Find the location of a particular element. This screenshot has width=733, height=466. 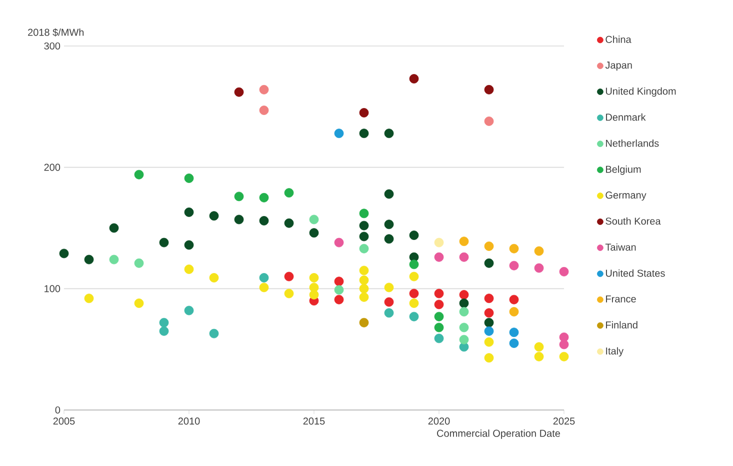

legend-label: Germany is located at coordinates (626, 196).